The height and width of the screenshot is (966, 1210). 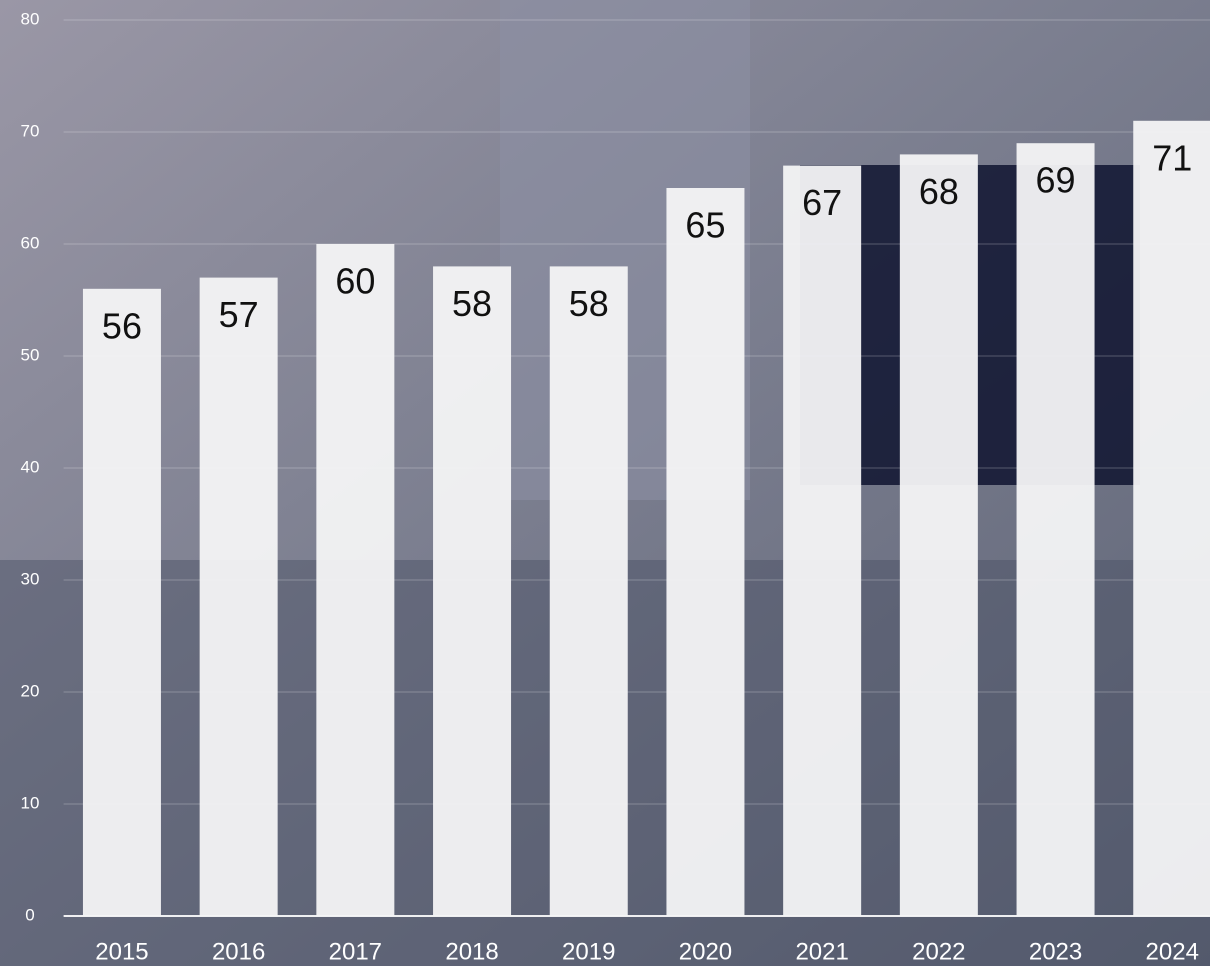 I want to click on x-tick-label: 2017, so click(x=355, y=951).